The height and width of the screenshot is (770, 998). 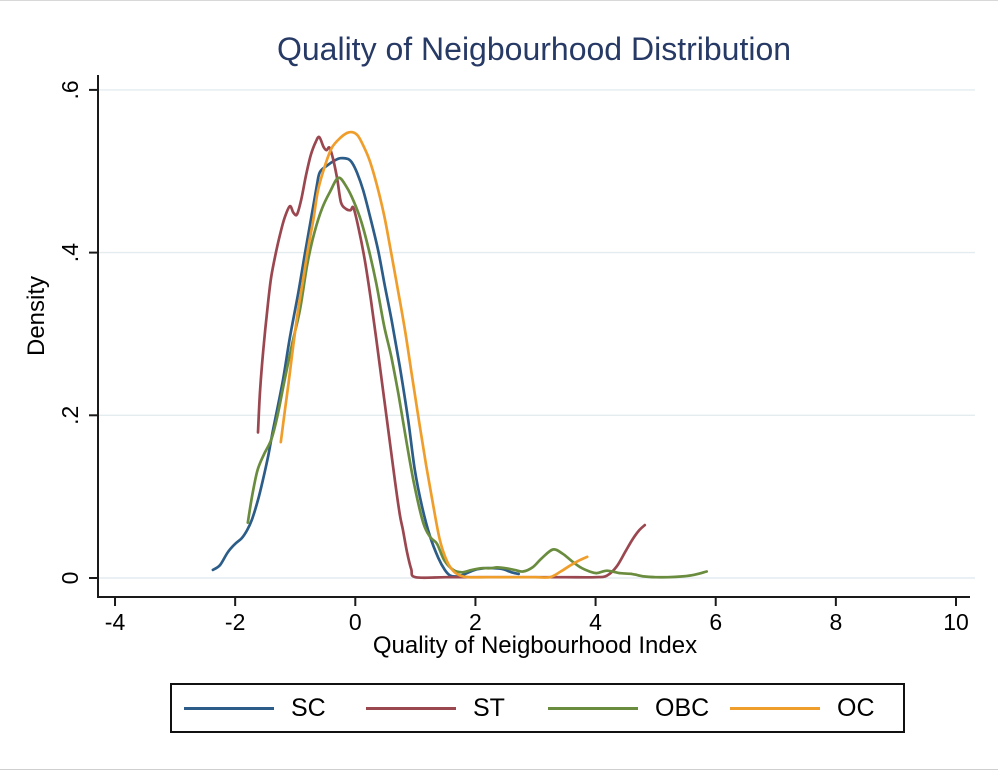 I want to click on x-tick-label: 2, so click(x=475, y=622).